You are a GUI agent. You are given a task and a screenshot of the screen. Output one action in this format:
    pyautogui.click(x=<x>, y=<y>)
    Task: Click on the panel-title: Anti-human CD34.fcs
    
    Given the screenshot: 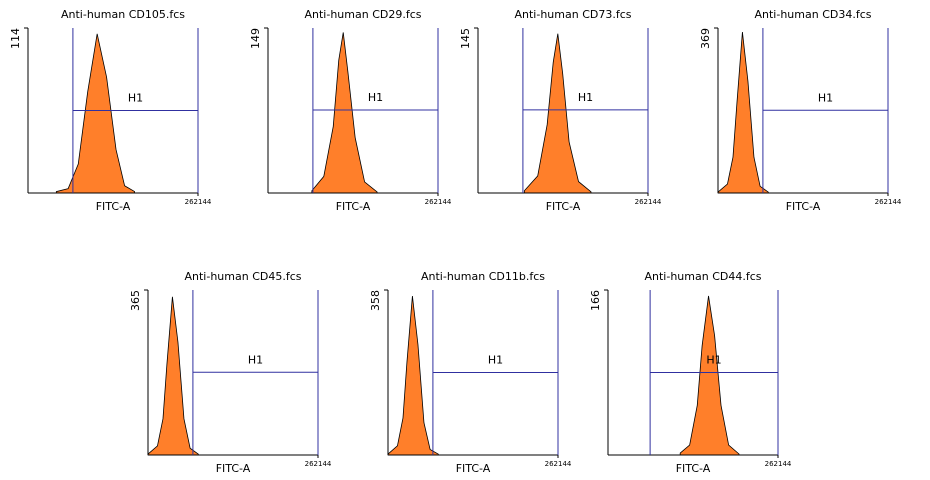 What is the action you would take?
    pyautogui.click(x=813, y=14)
    